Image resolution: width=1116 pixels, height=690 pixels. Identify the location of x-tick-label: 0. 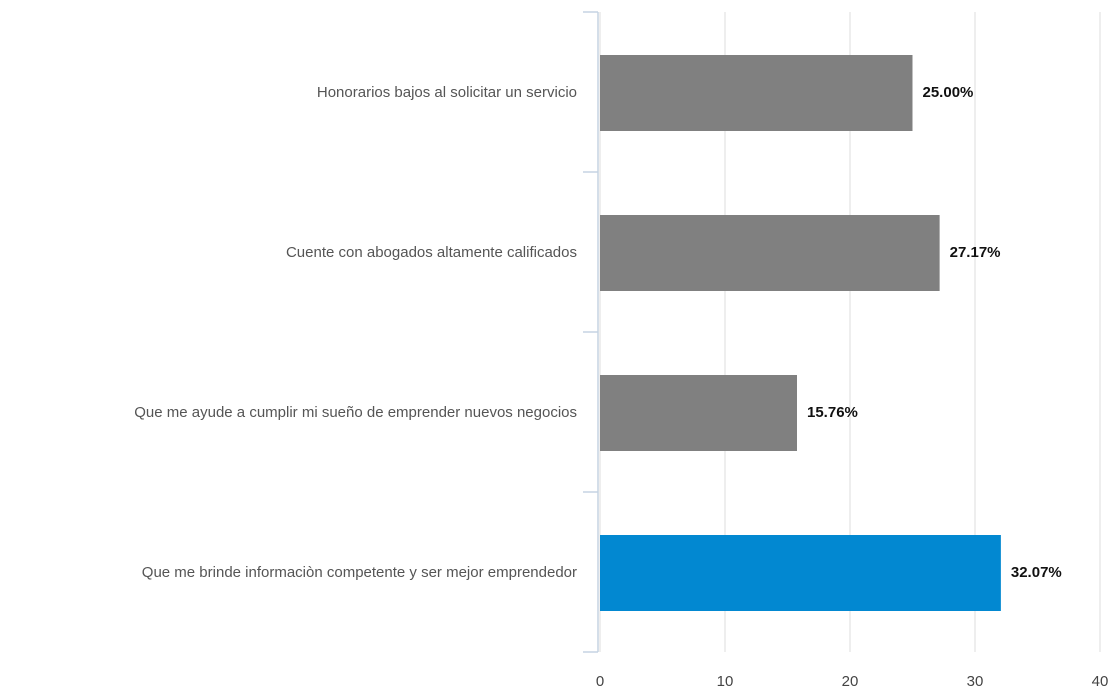
(600, 681).